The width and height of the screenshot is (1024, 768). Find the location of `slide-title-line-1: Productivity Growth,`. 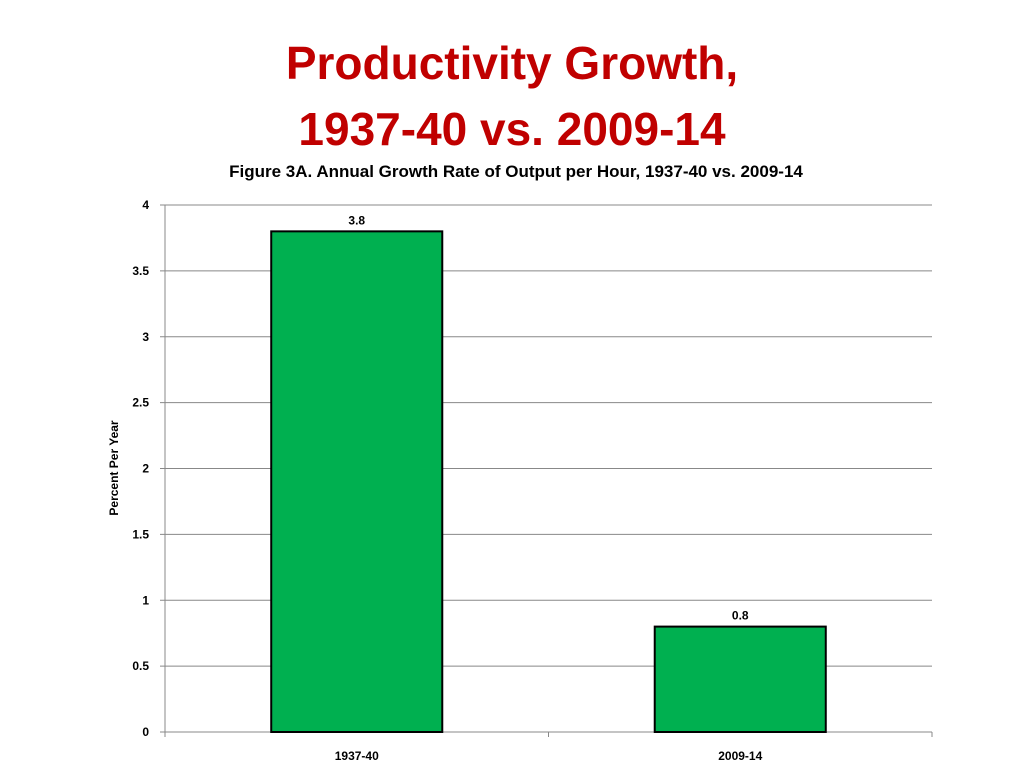

slide-title-line-1: Productivity Growth, is located at coordinates (512, 63).